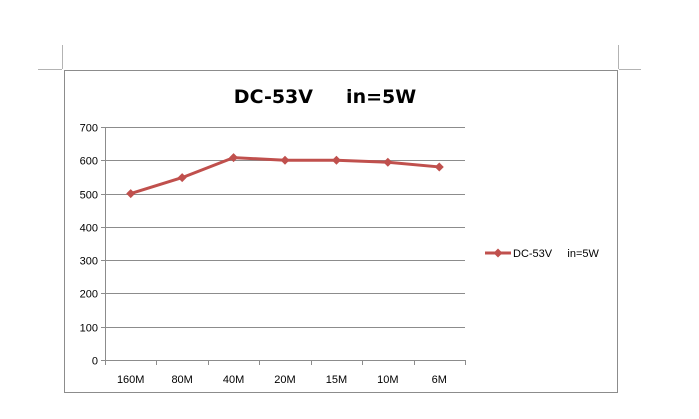  What do you see at coordinates (131, 380) in the screenshot?
I see `x-tick-label: 160M` at bounding box center [131, 380].